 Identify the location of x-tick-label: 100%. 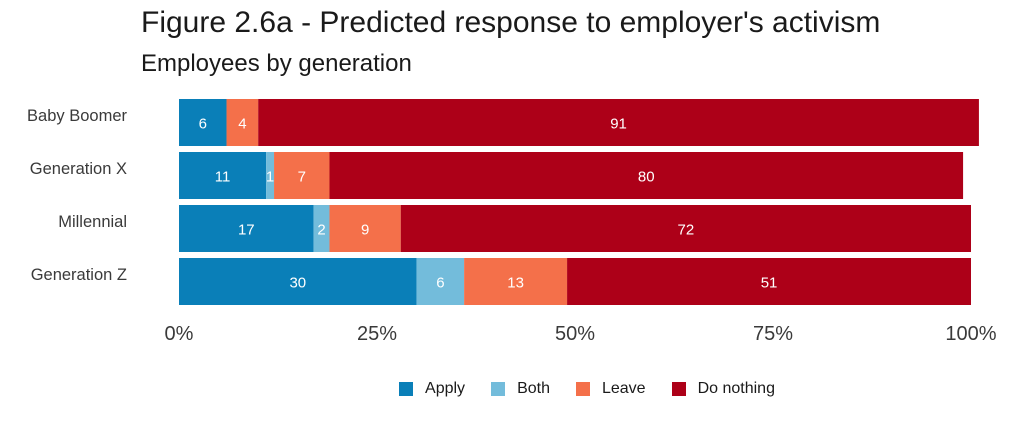
(970, 334).